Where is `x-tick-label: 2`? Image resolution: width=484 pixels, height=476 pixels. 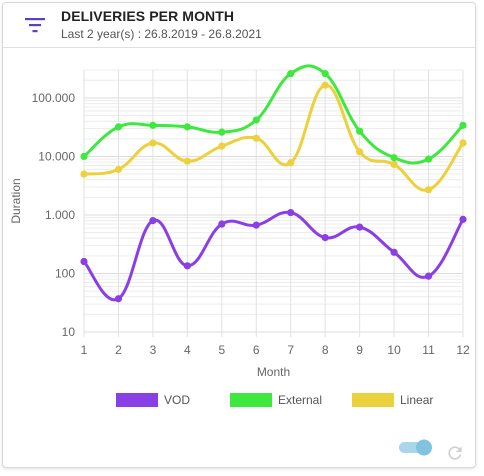 x-tick-label: 2 is located at coordinates (118, 350).